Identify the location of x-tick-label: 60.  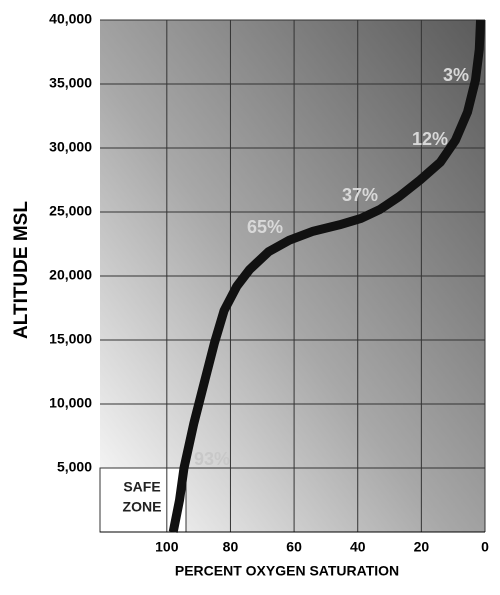
(294, 547).